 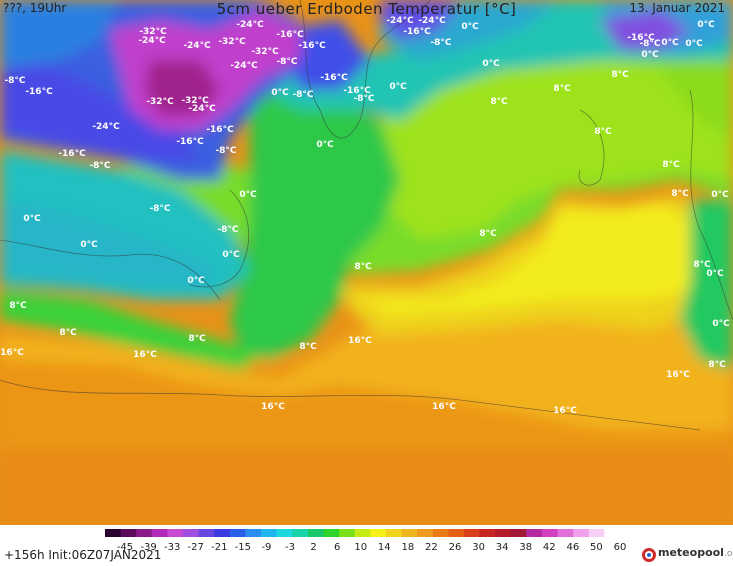 What do you see at coordinates (572, 547) in the screenshot?
I see `scale-tick-label: 46` at bounding box center [572, 547].